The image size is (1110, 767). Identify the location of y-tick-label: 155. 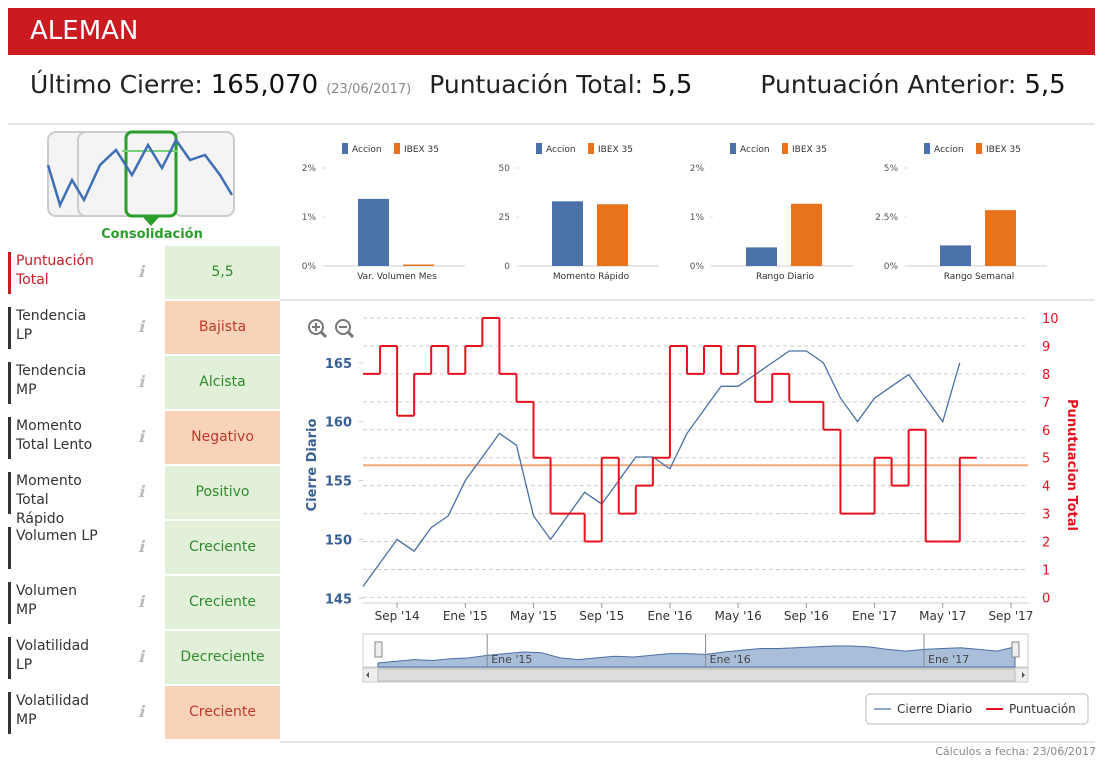
(338, 482).